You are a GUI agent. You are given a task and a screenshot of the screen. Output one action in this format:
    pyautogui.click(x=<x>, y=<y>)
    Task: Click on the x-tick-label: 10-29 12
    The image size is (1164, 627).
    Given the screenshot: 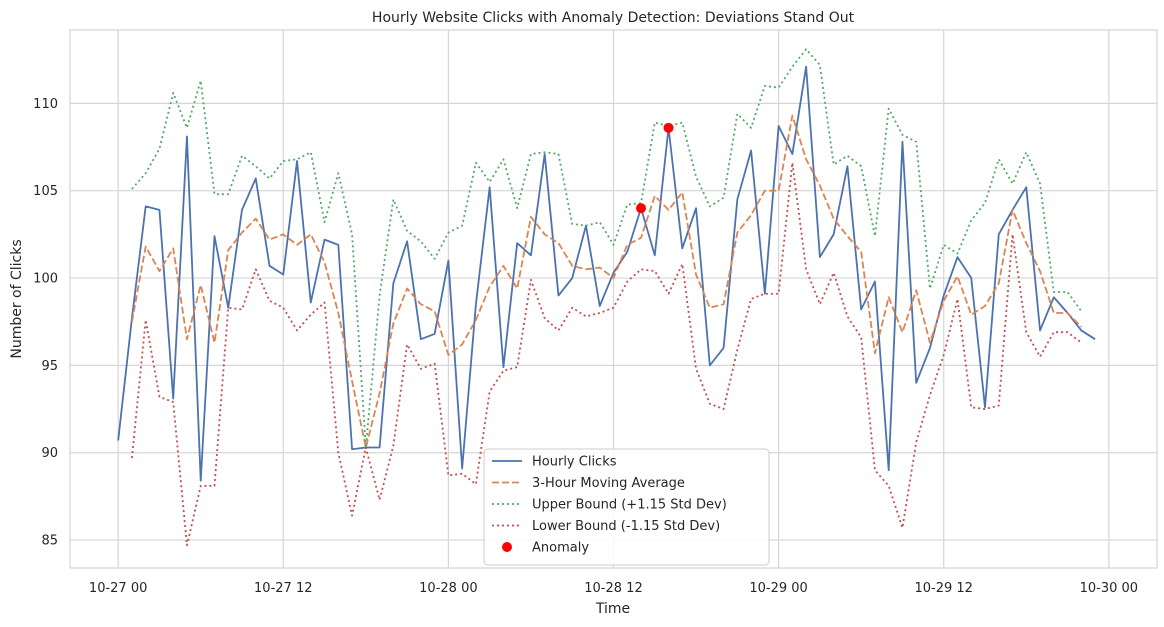 What is the action you would take?
    pyautogui.click(x=944, y=588)
    